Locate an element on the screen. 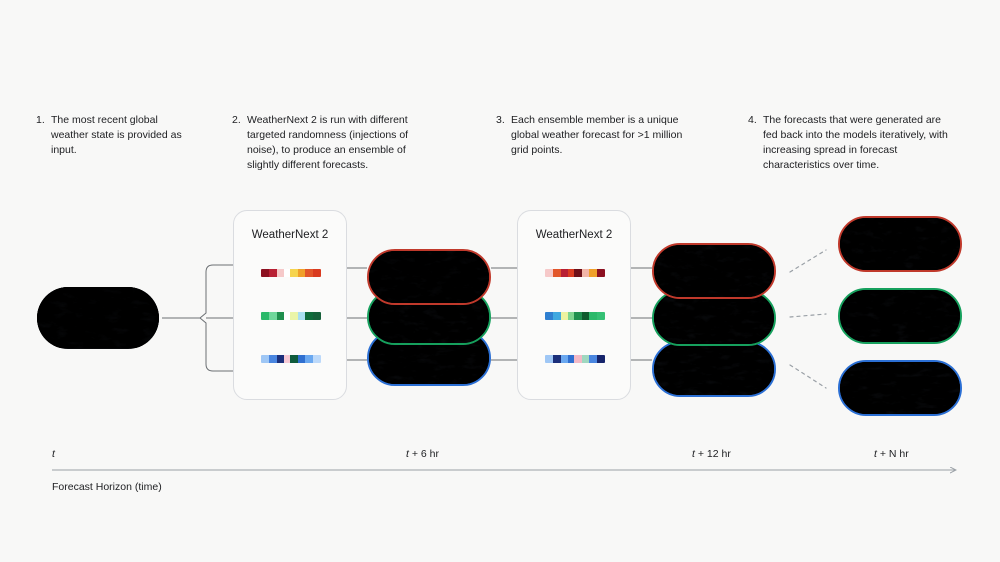  caption-number: 1. is located at coordinates (40, 120).